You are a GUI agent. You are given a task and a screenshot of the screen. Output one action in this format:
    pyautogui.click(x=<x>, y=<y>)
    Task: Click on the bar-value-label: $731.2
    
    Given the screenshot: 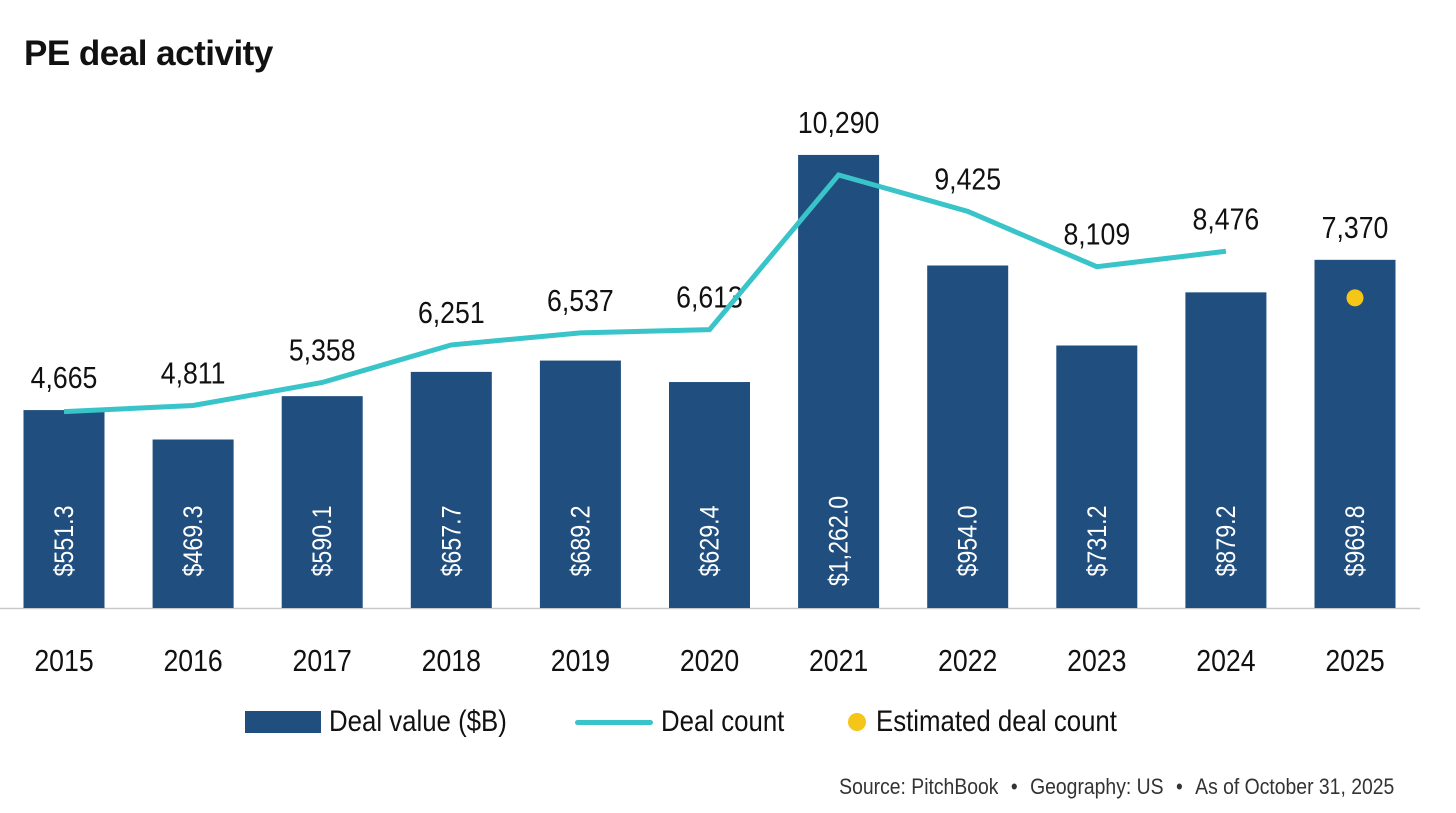 What is the action you would take?
    pyautogui.click(x=1097, y=540)
    